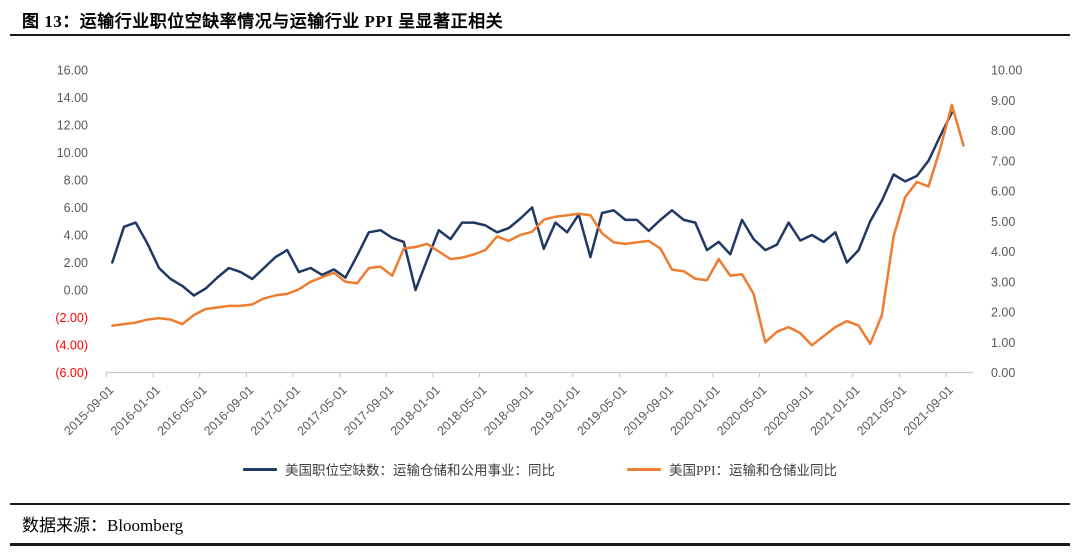  I want to click on y-axis-right-label: 5.00, so click(1003, 222).